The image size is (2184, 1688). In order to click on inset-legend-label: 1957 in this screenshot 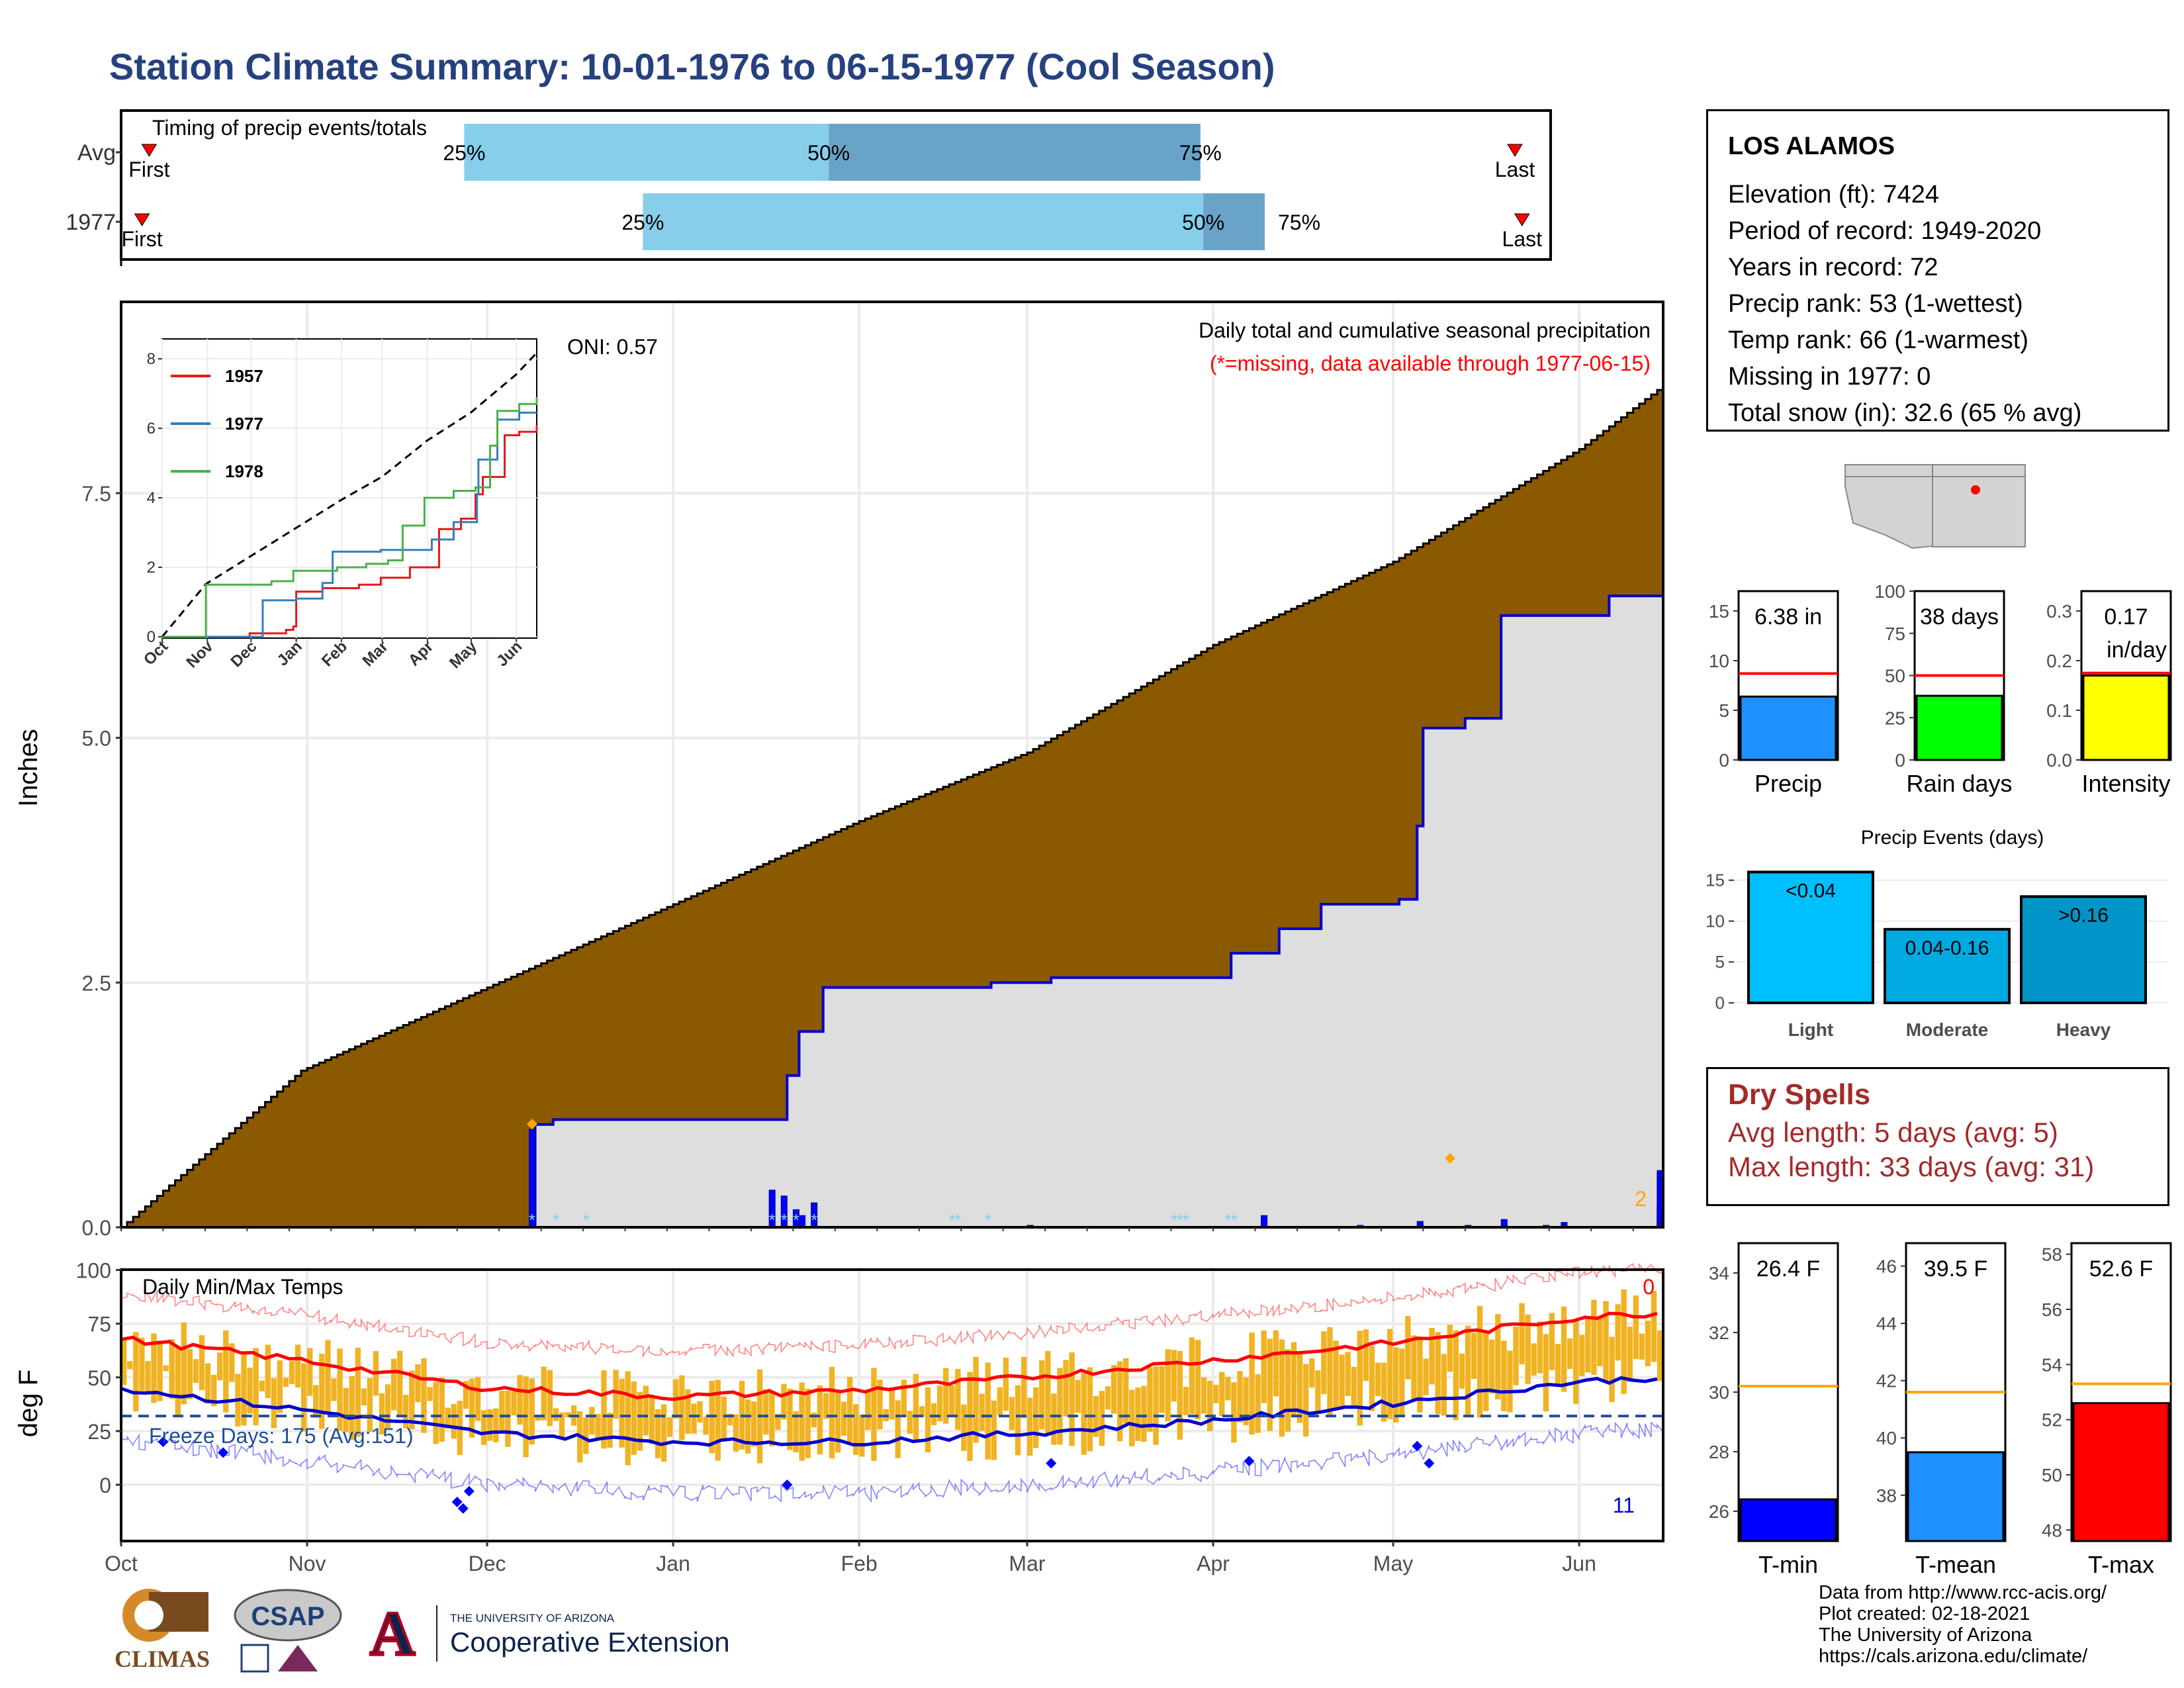, I will do `click(244, 376)`.